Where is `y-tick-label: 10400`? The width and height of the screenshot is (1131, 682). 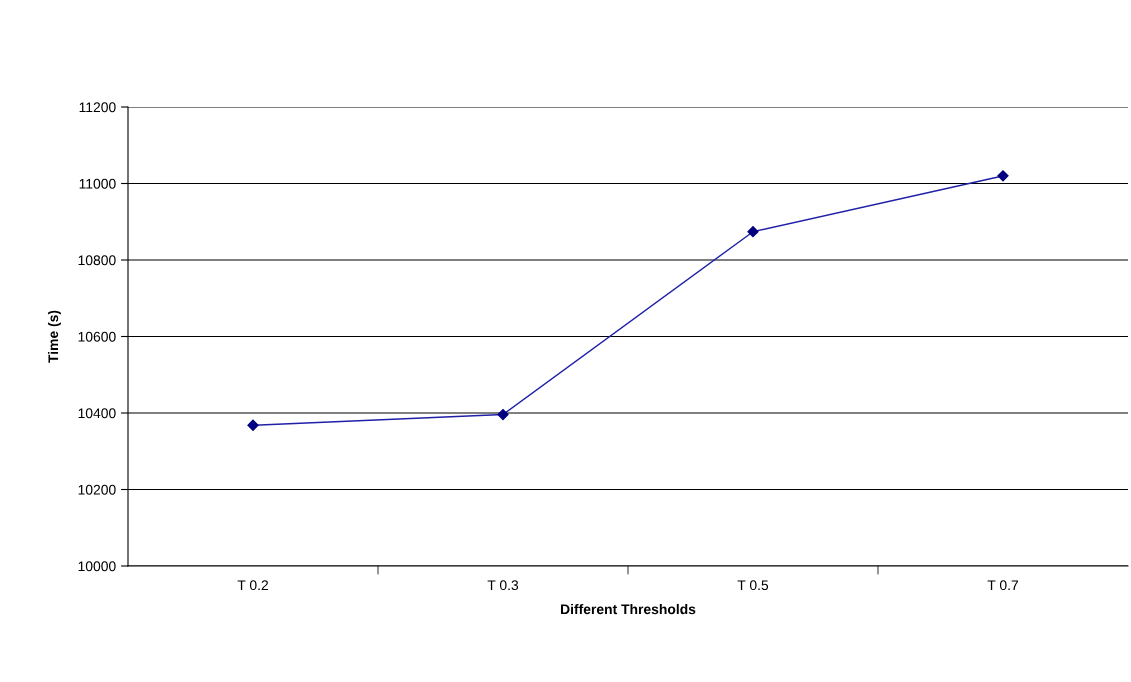 y-tick-label: 10400 is located at coordinates (97, 413).